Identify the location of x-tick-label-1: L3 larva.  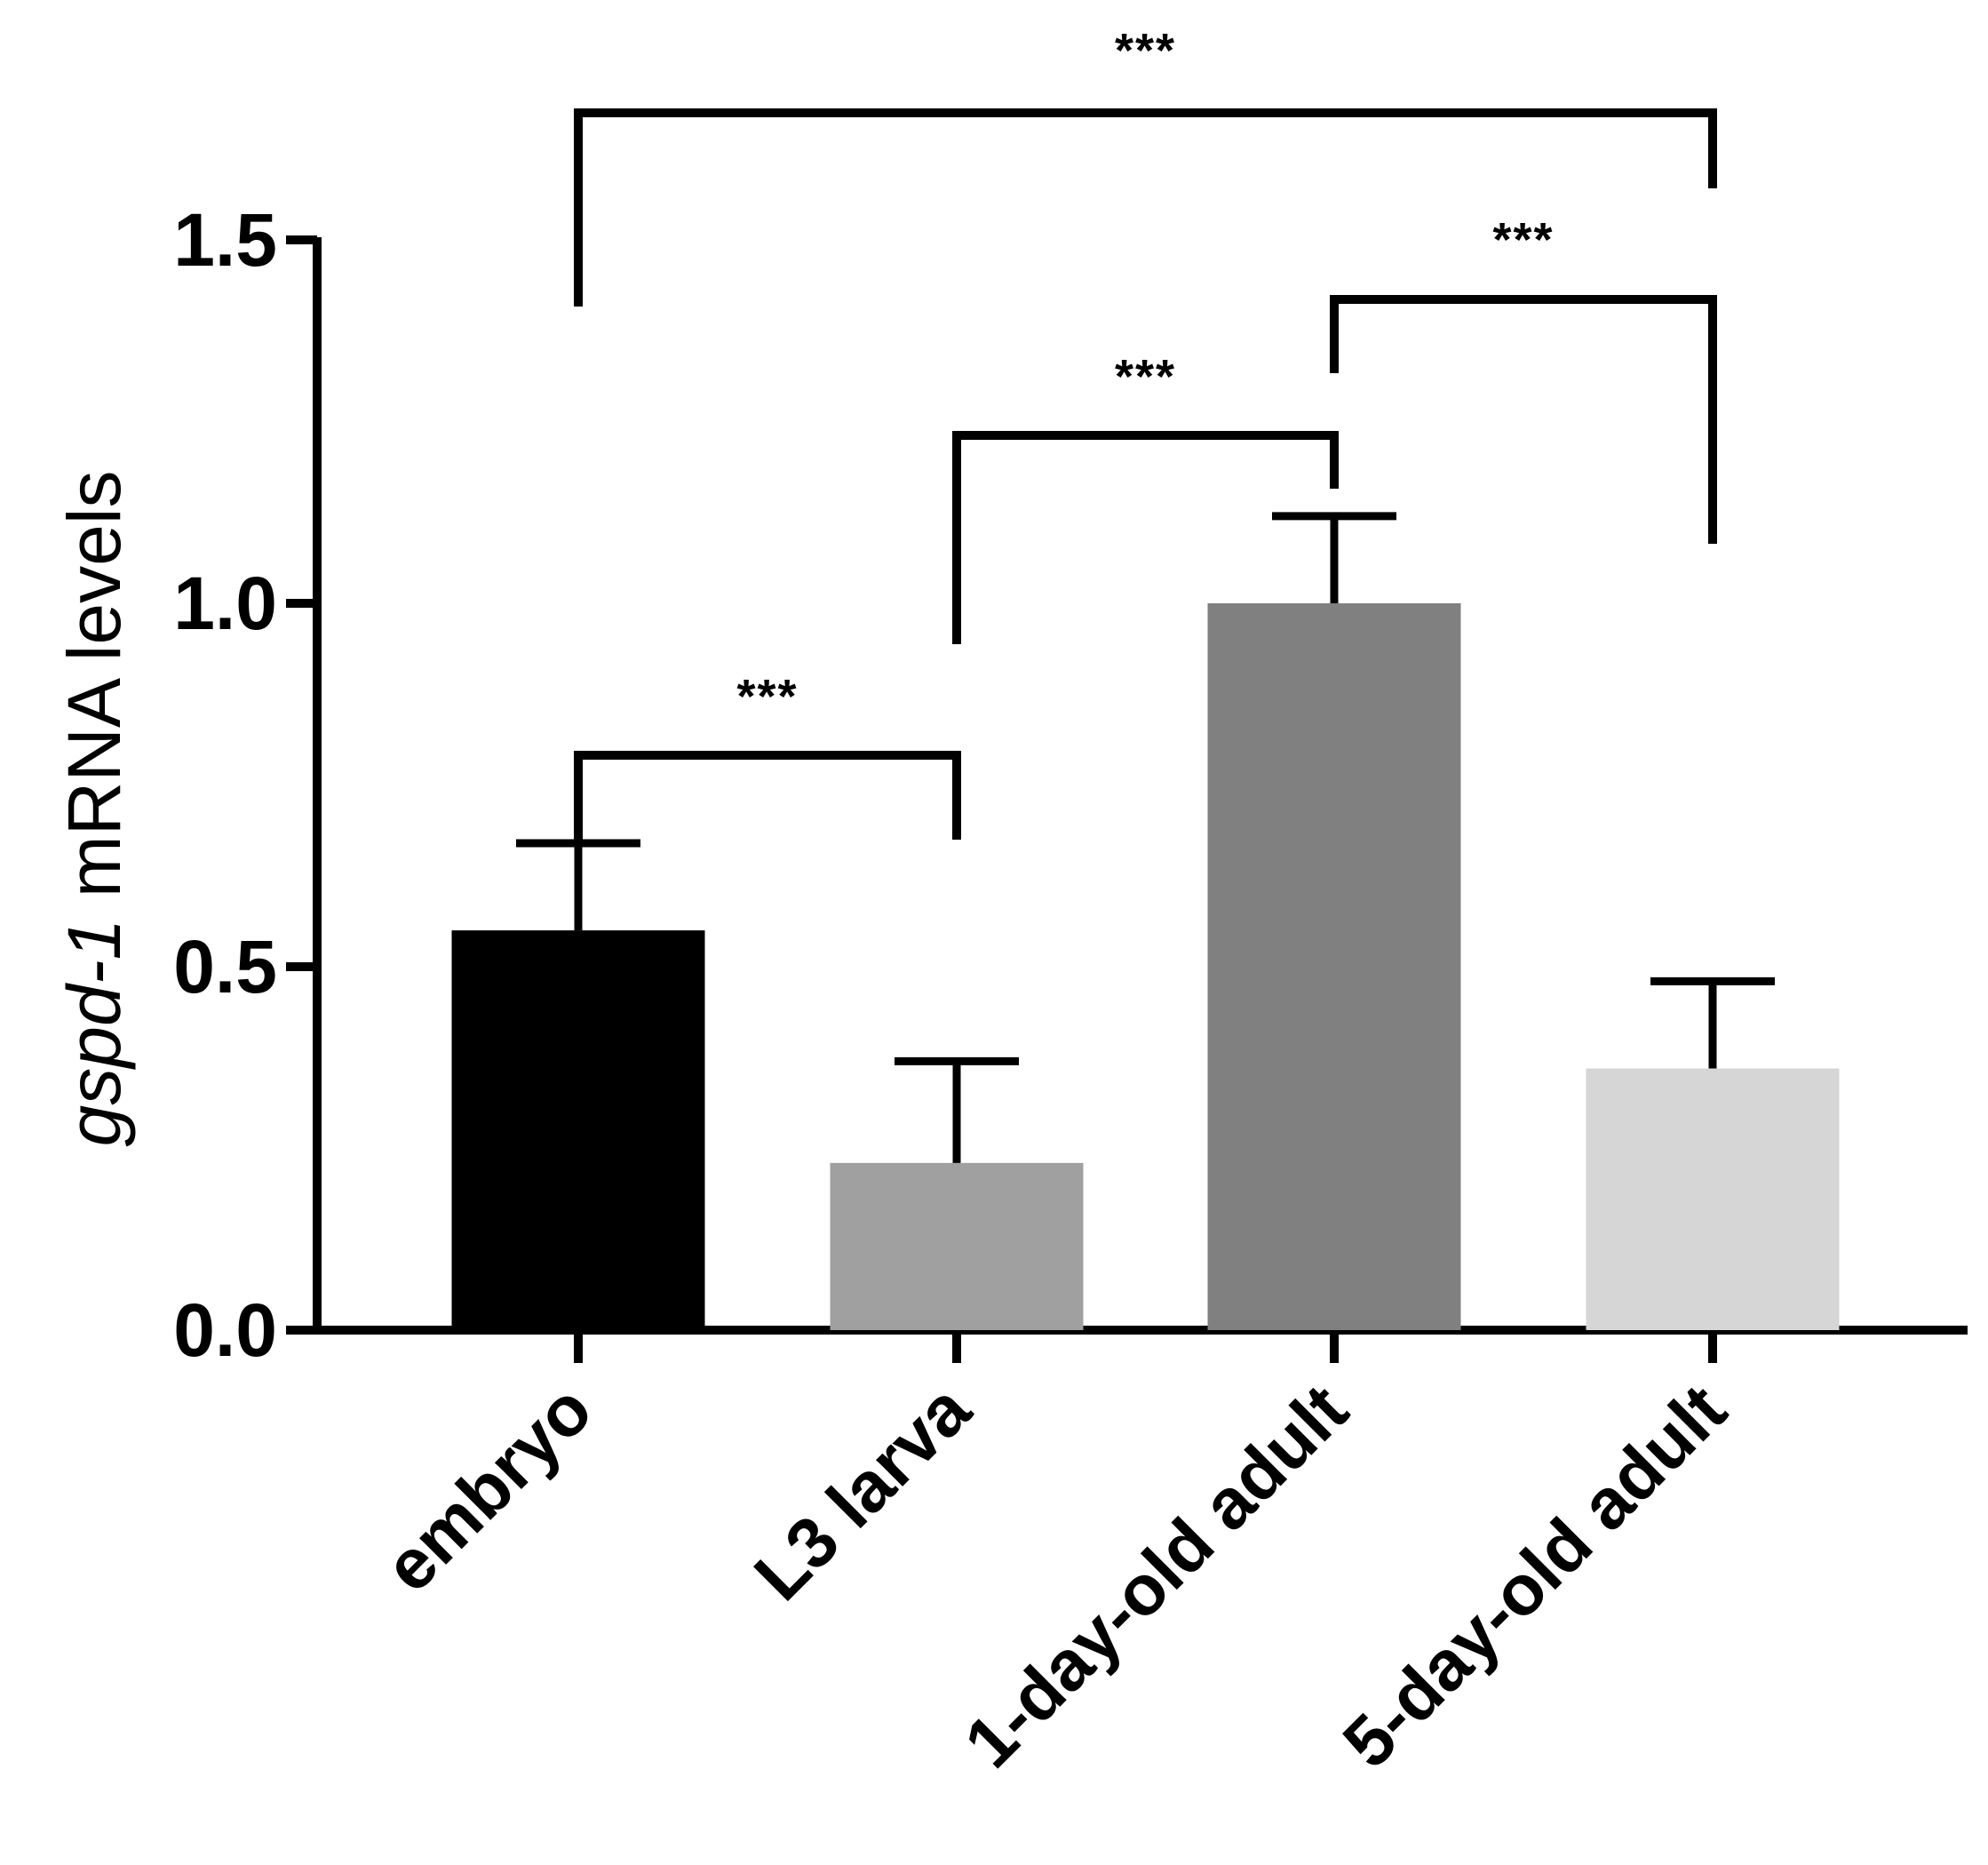
(862, 1492).